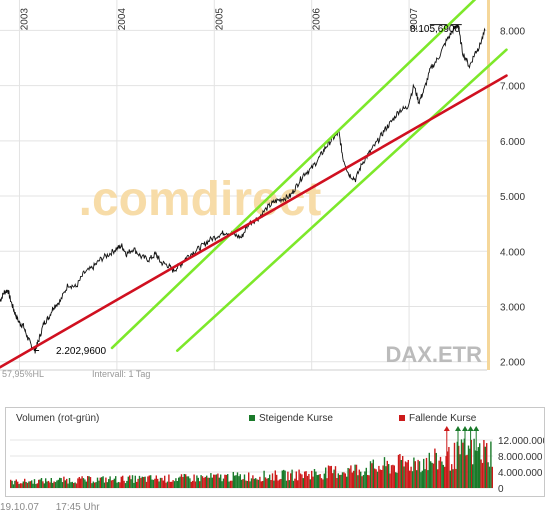 This screenshot has width=550, height=518. I want to click on volume-tick-label: 12.000.000, so click(521, 441).